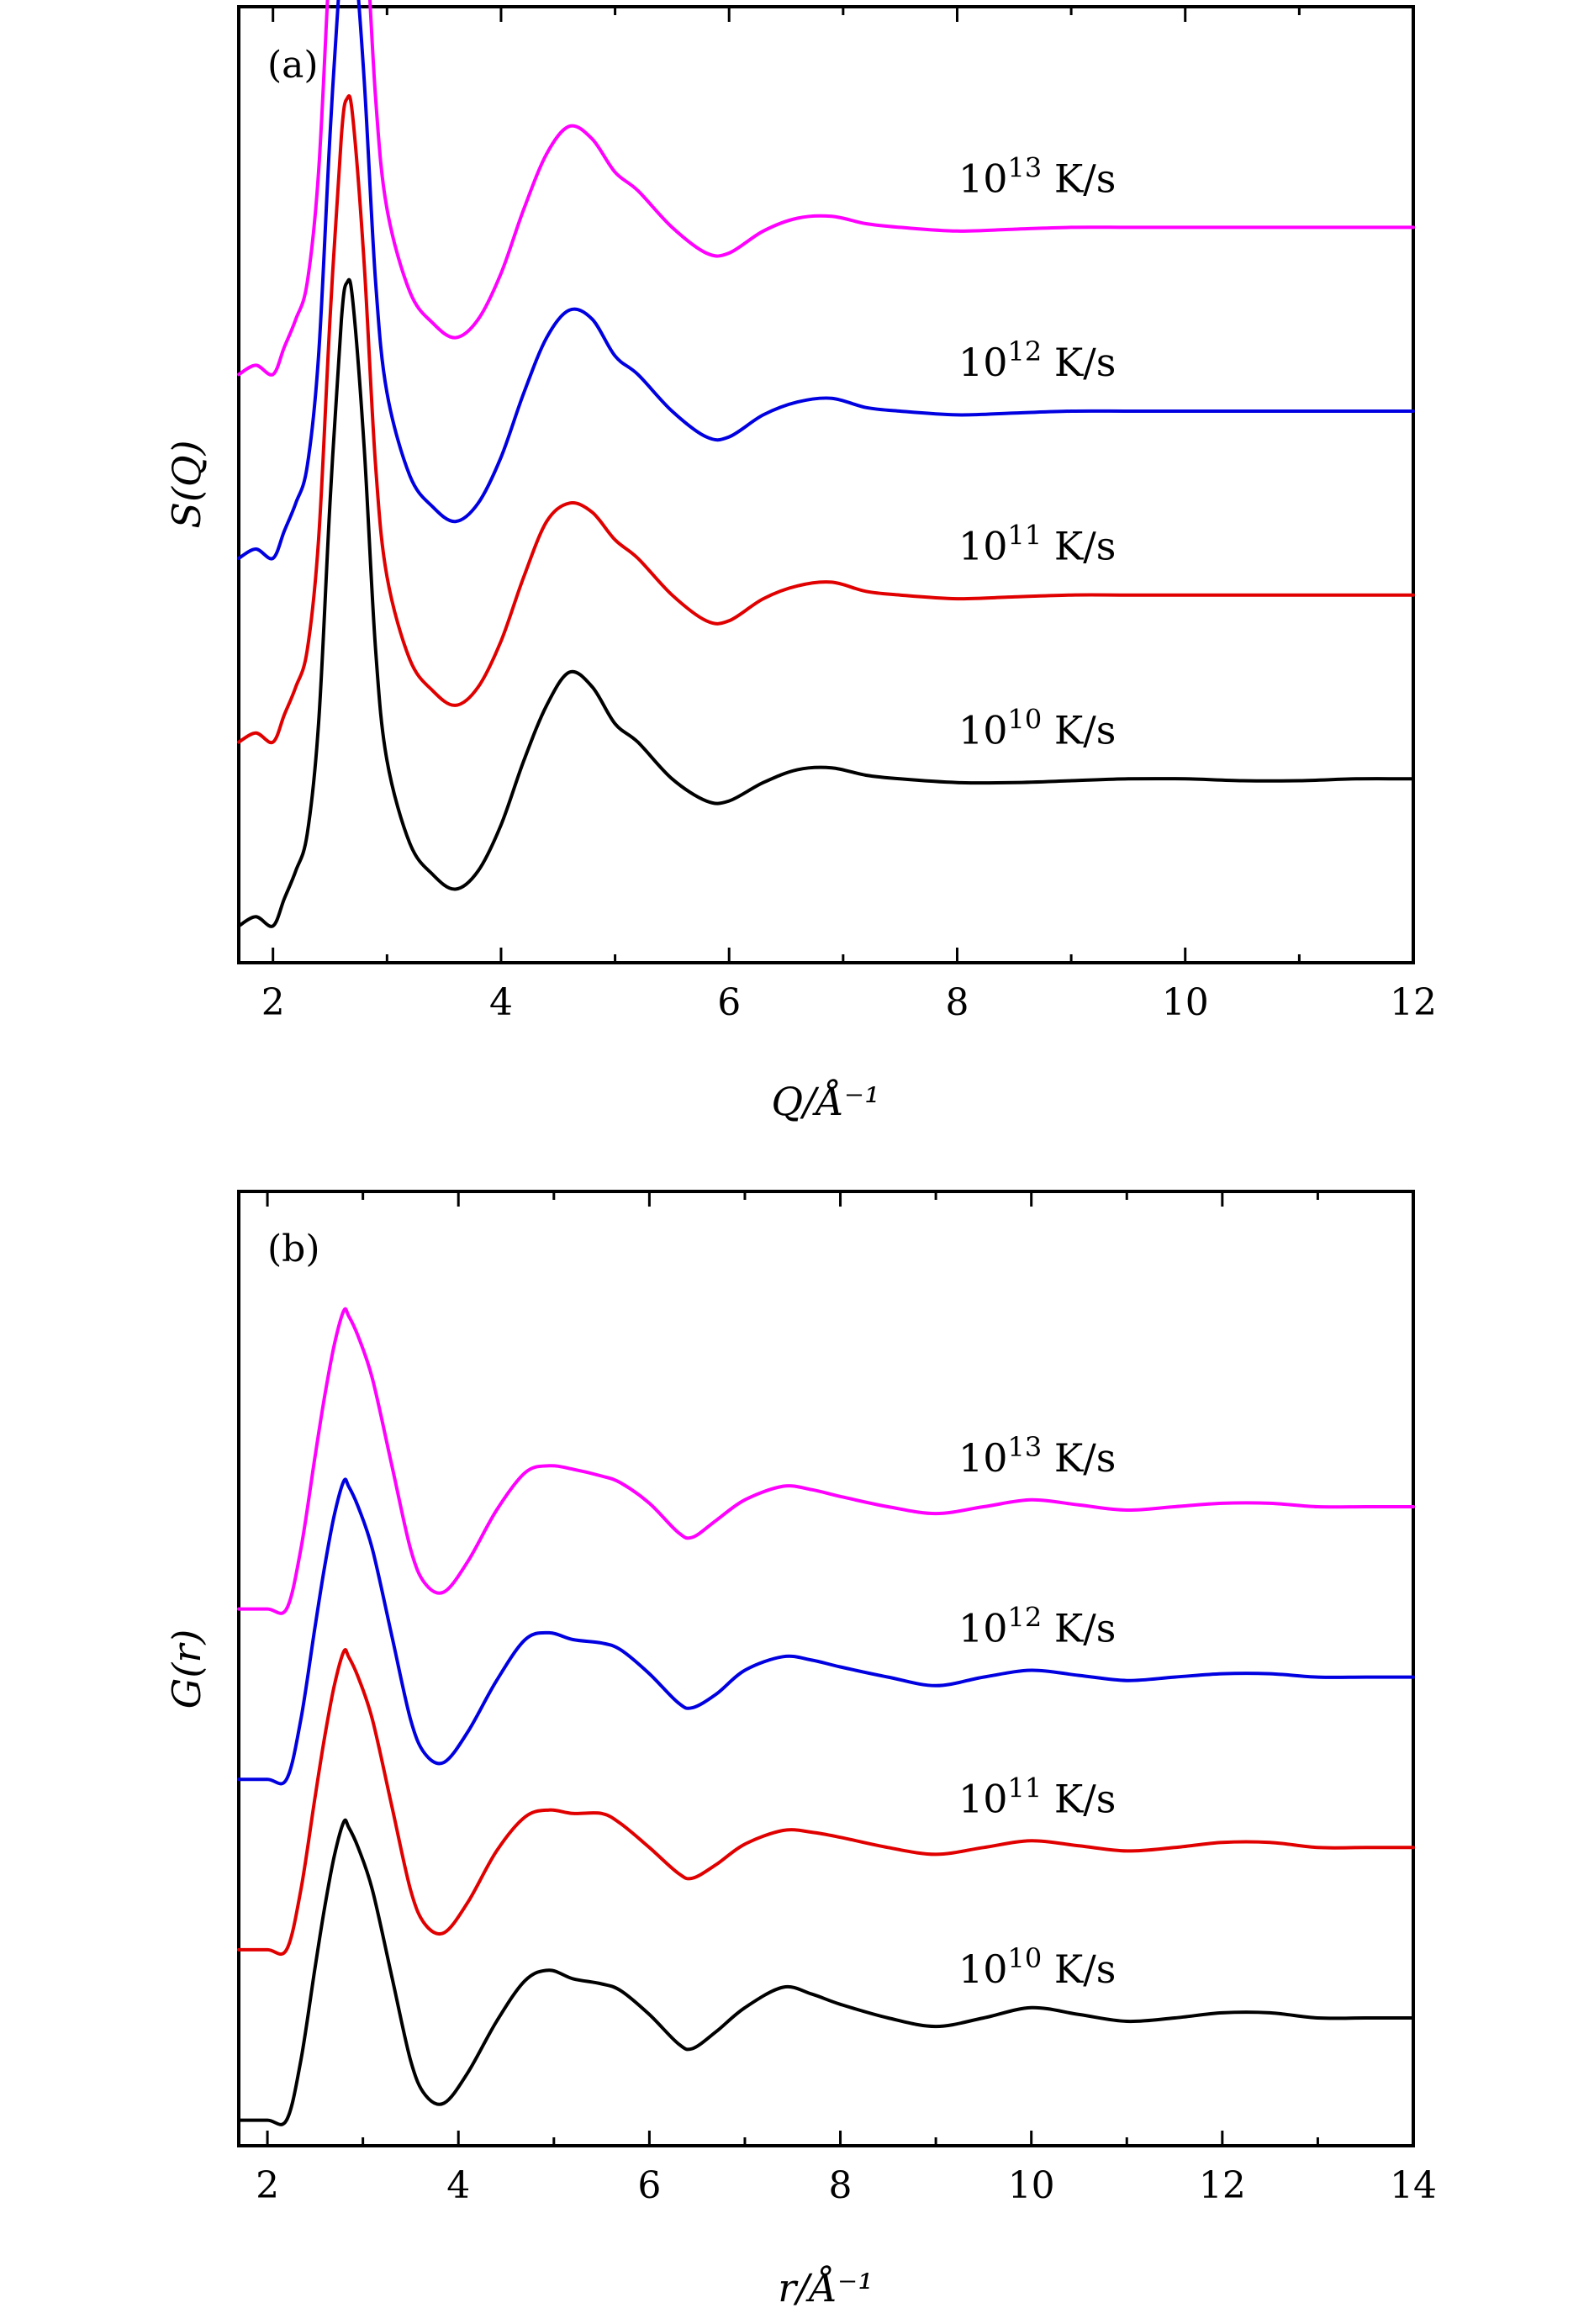 This screenshot has height=2324, width=1589. I want to click on panel-label-a: (a), so click(293, 65).